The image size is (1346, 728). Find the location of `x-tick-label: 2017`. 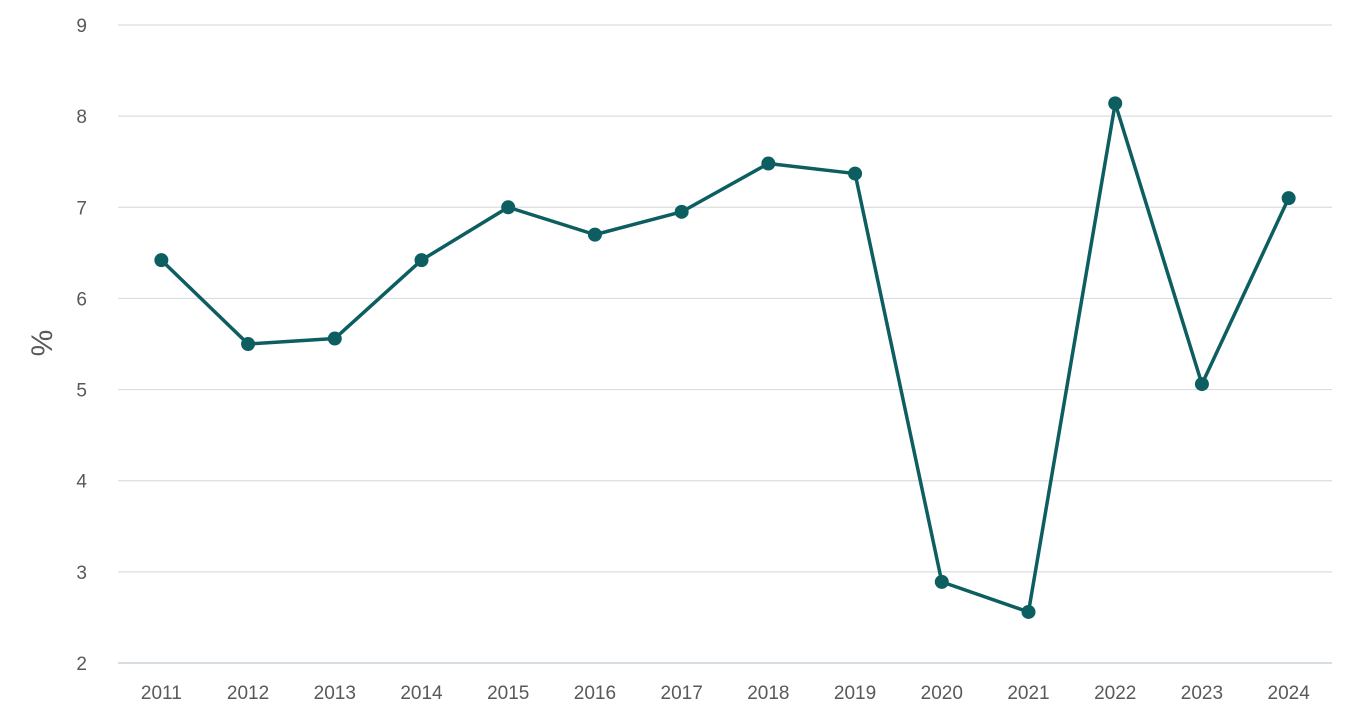

x-tick-label: 2017 is located at coordinates (682, 693).